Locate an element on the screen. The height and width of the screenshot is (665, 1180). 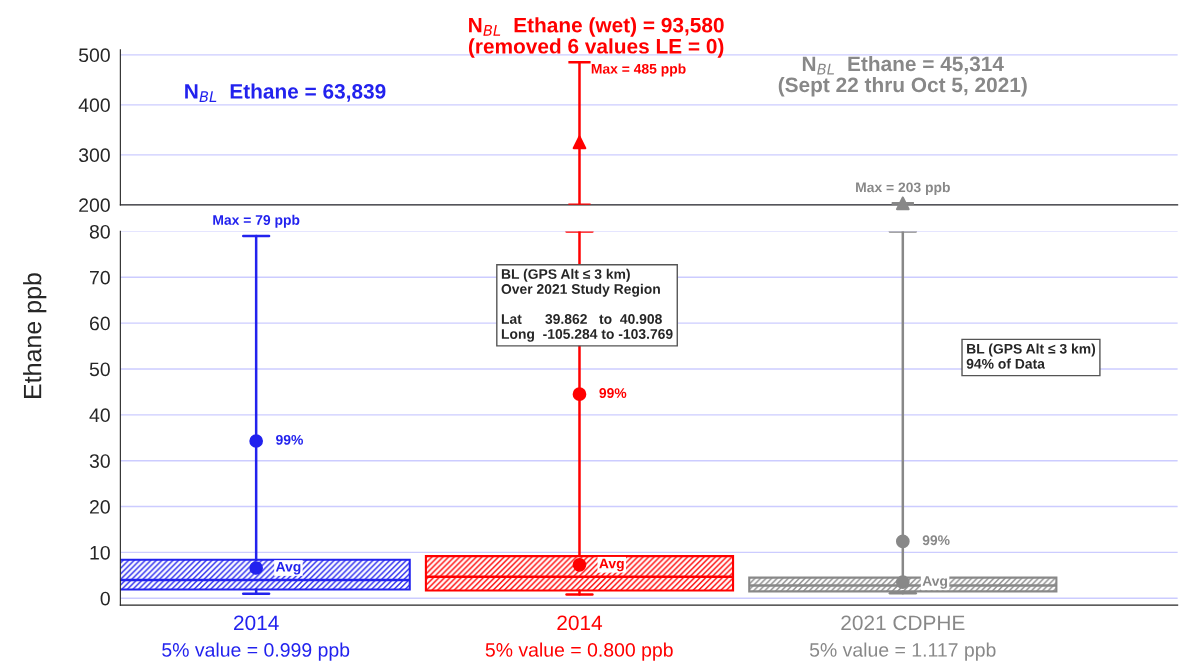
y-tick-label: 0 is located at coordinates (105, 598).